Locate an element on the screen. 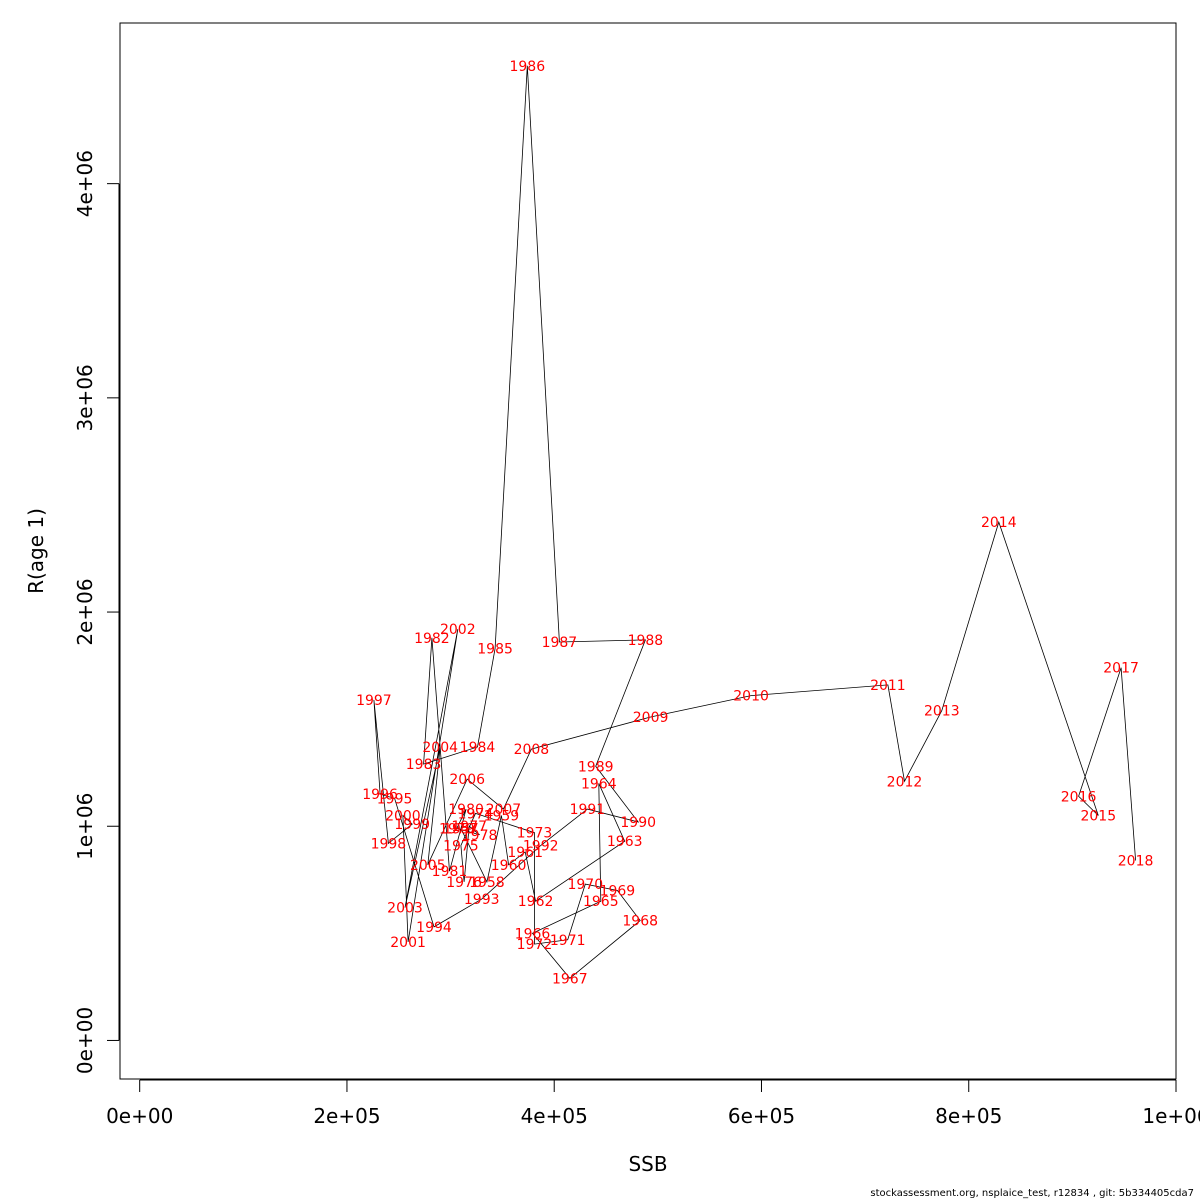  year-label-2007: 2007 is located at coordinates (504, 810).